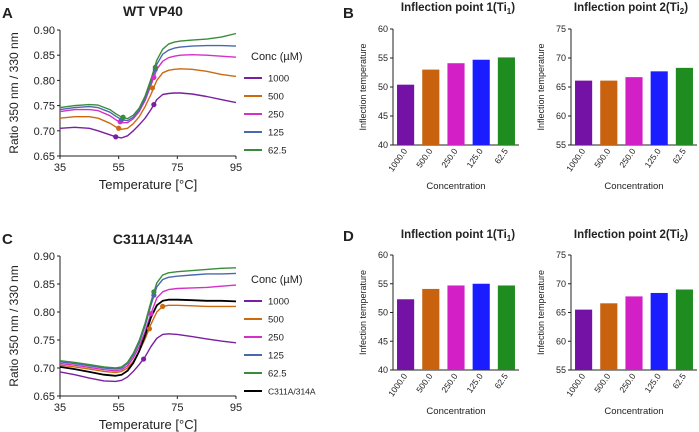 This screenshot has width=699, height=432. What do you see at coordinates (541, 312) in the screenshot?
I see `y-axis-label: Infection temperature` at bounding box center [541, 312].